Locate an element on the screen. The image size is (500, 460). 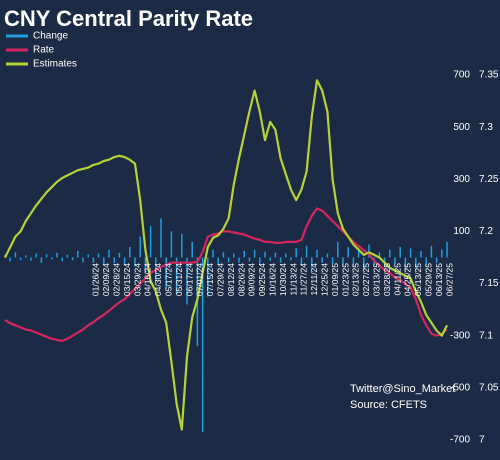
x-tick-label: 03/28/25 is located at coordinates (387, 279).